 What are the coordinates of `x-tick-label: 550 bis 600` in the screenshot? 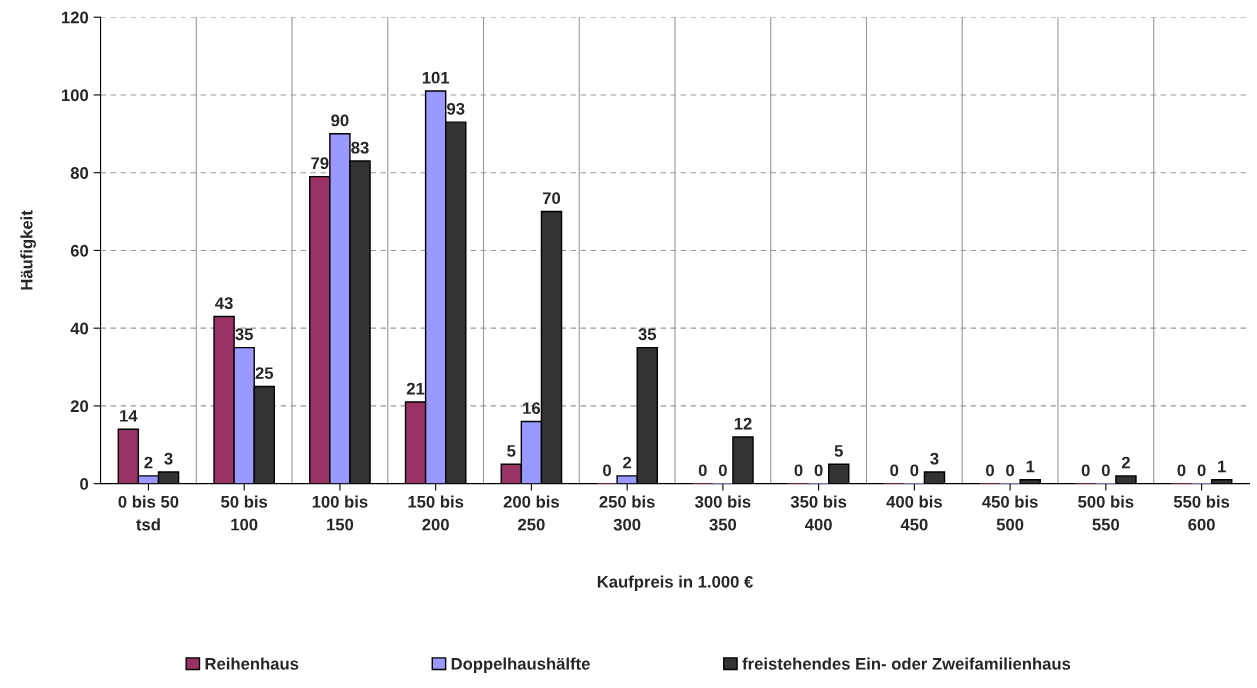 It's located at (1201, 513).